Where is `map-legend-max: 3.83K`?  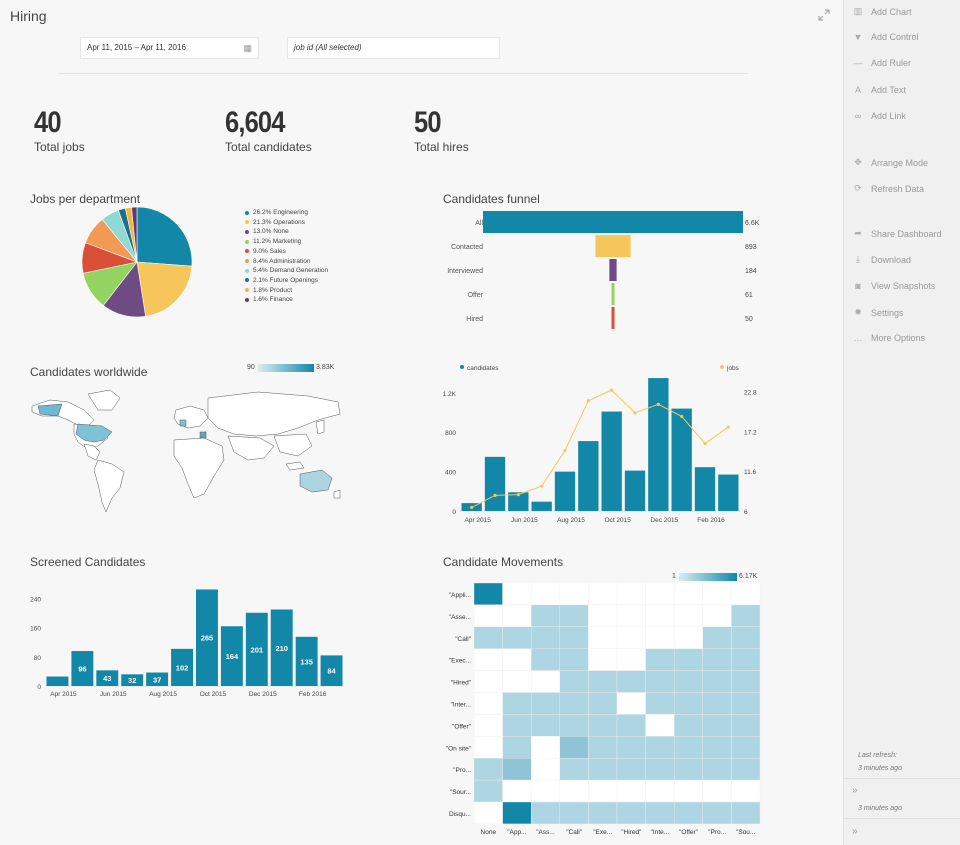
map-legend-max: 3.83K is located at coordinates (325, 367).